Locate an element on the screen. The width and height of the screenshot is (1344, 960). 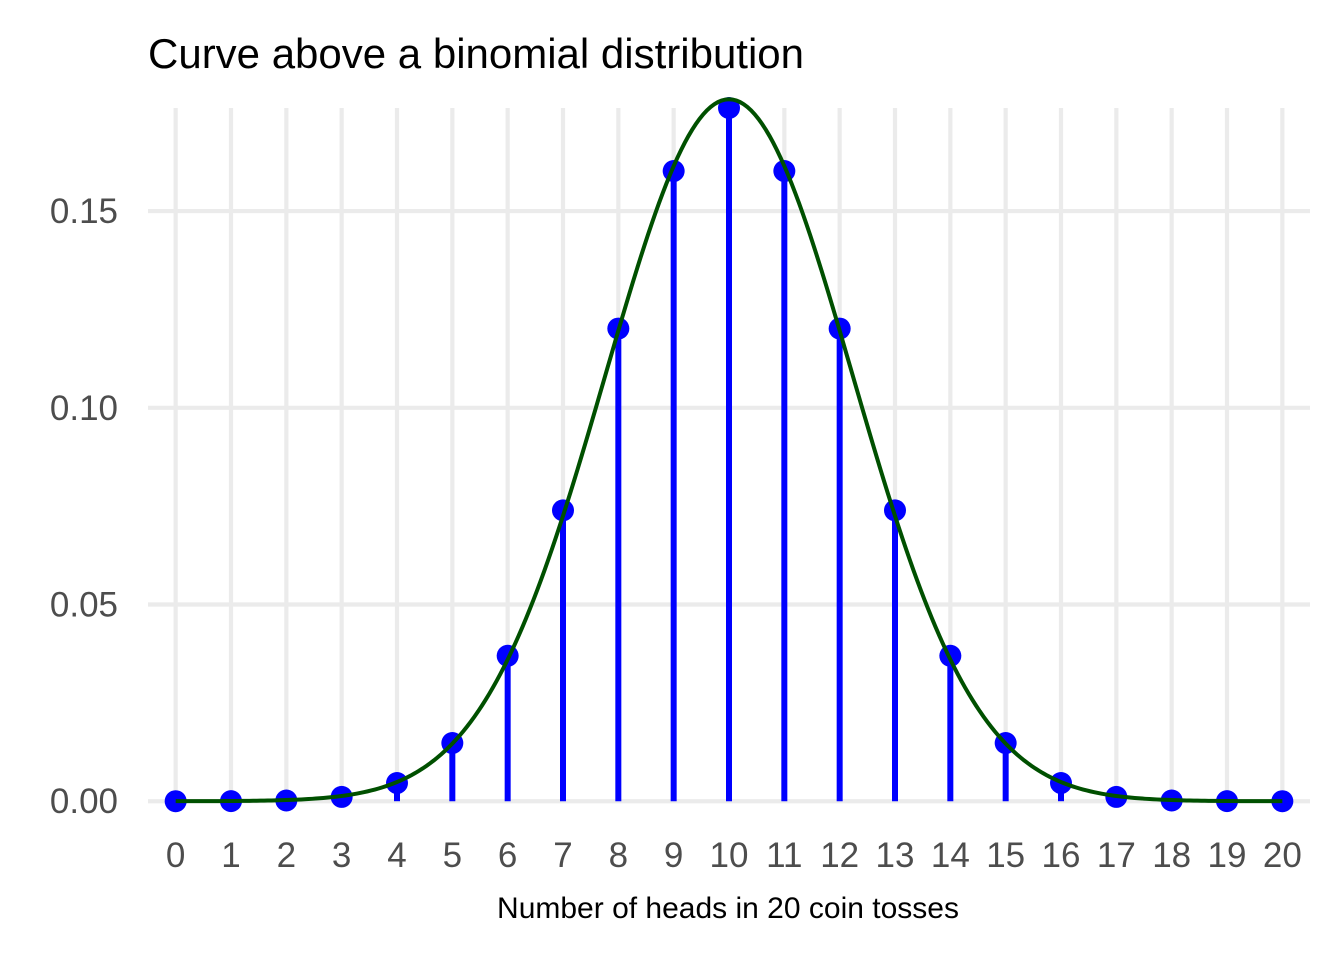
x-tick-label: 0 is located at coordinates (175, 855).